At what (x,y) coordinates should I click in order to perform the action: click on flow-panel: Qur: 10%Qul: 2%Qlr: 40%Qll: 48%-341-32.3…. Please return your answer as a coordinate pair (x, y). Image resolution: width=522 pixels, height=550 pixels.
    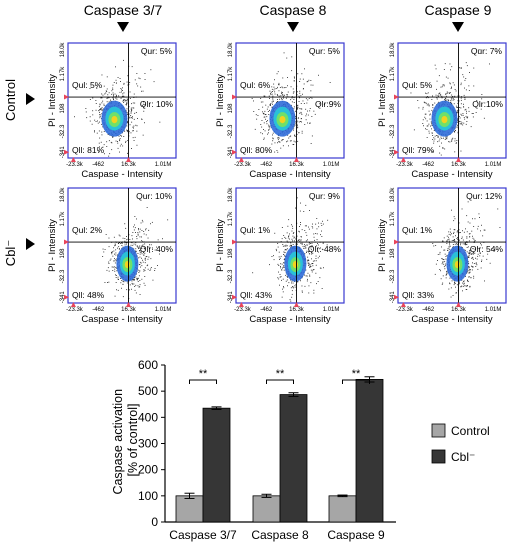
    Looking at the image, I should click on (112, 256).